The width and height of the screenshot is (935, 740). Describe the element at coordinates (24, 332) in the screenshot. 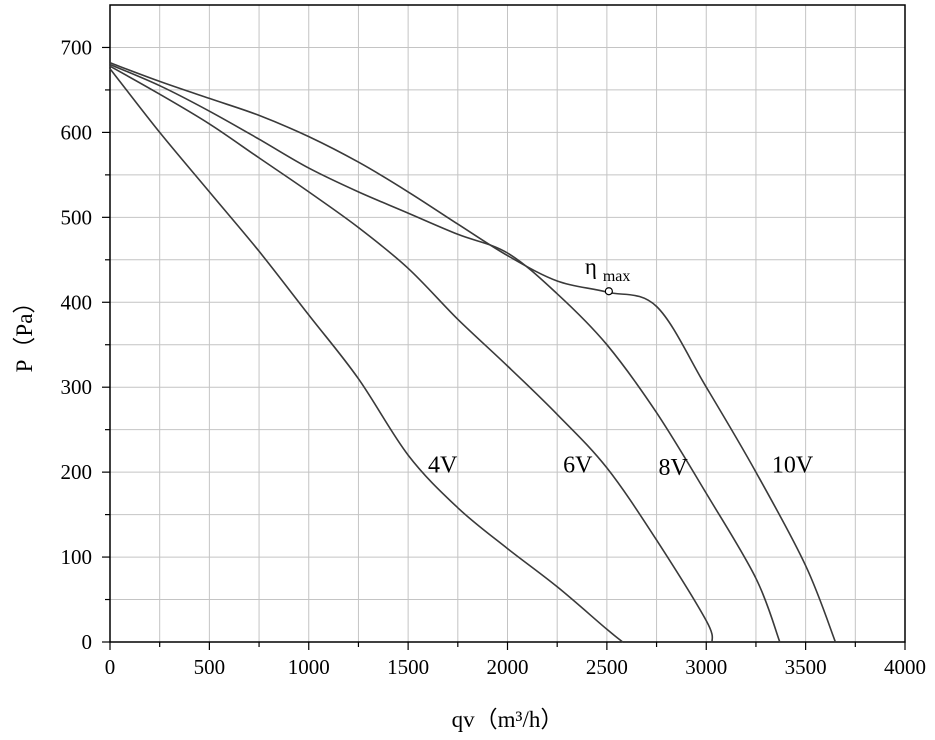

I see `y-axis-title: P（Pa）` at that location.